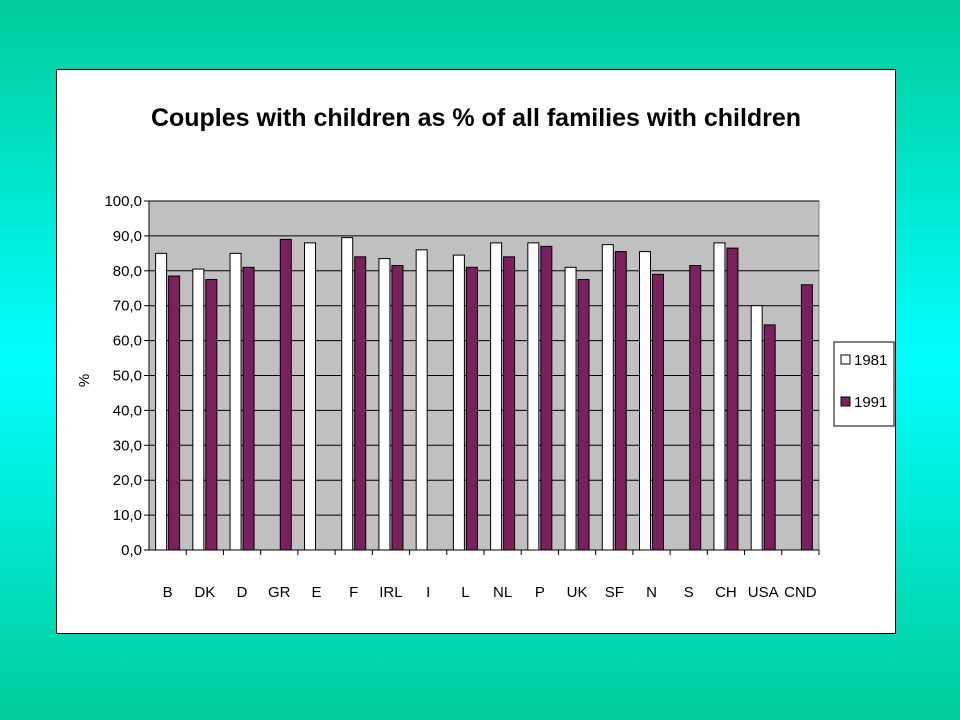  What do you see at coordinates (127, 480) in the screenshot?
I see `y-tick-label: 20,0` at bounding box center [127, 480].